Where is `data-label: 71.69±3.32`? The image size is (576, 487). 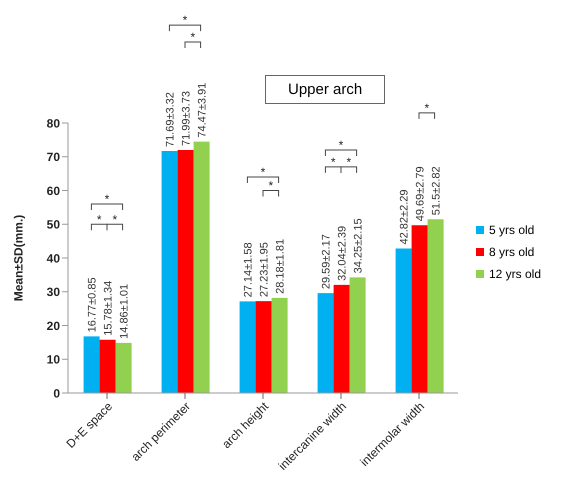
data-label: 71.69±3.32 is located at coordinates (170, 120).